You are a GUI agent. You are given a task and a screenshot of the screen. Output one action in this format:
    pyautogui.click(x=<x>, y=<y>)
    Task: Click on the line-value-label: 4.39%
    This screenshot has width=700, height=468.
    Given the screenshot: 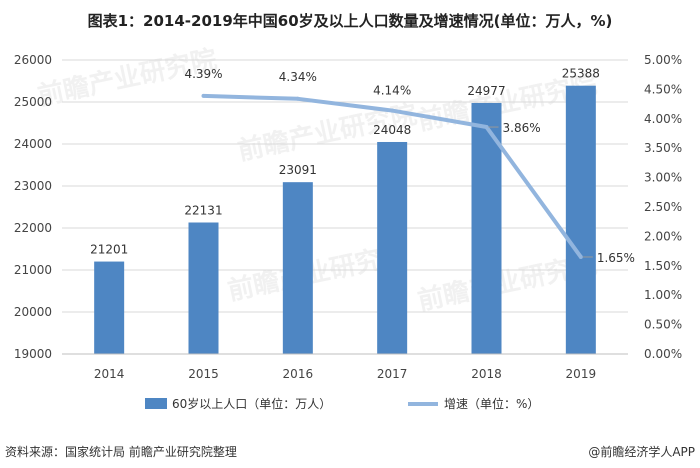 What is the action you would take?
    pyautogui.click(x=203, y=74)
    